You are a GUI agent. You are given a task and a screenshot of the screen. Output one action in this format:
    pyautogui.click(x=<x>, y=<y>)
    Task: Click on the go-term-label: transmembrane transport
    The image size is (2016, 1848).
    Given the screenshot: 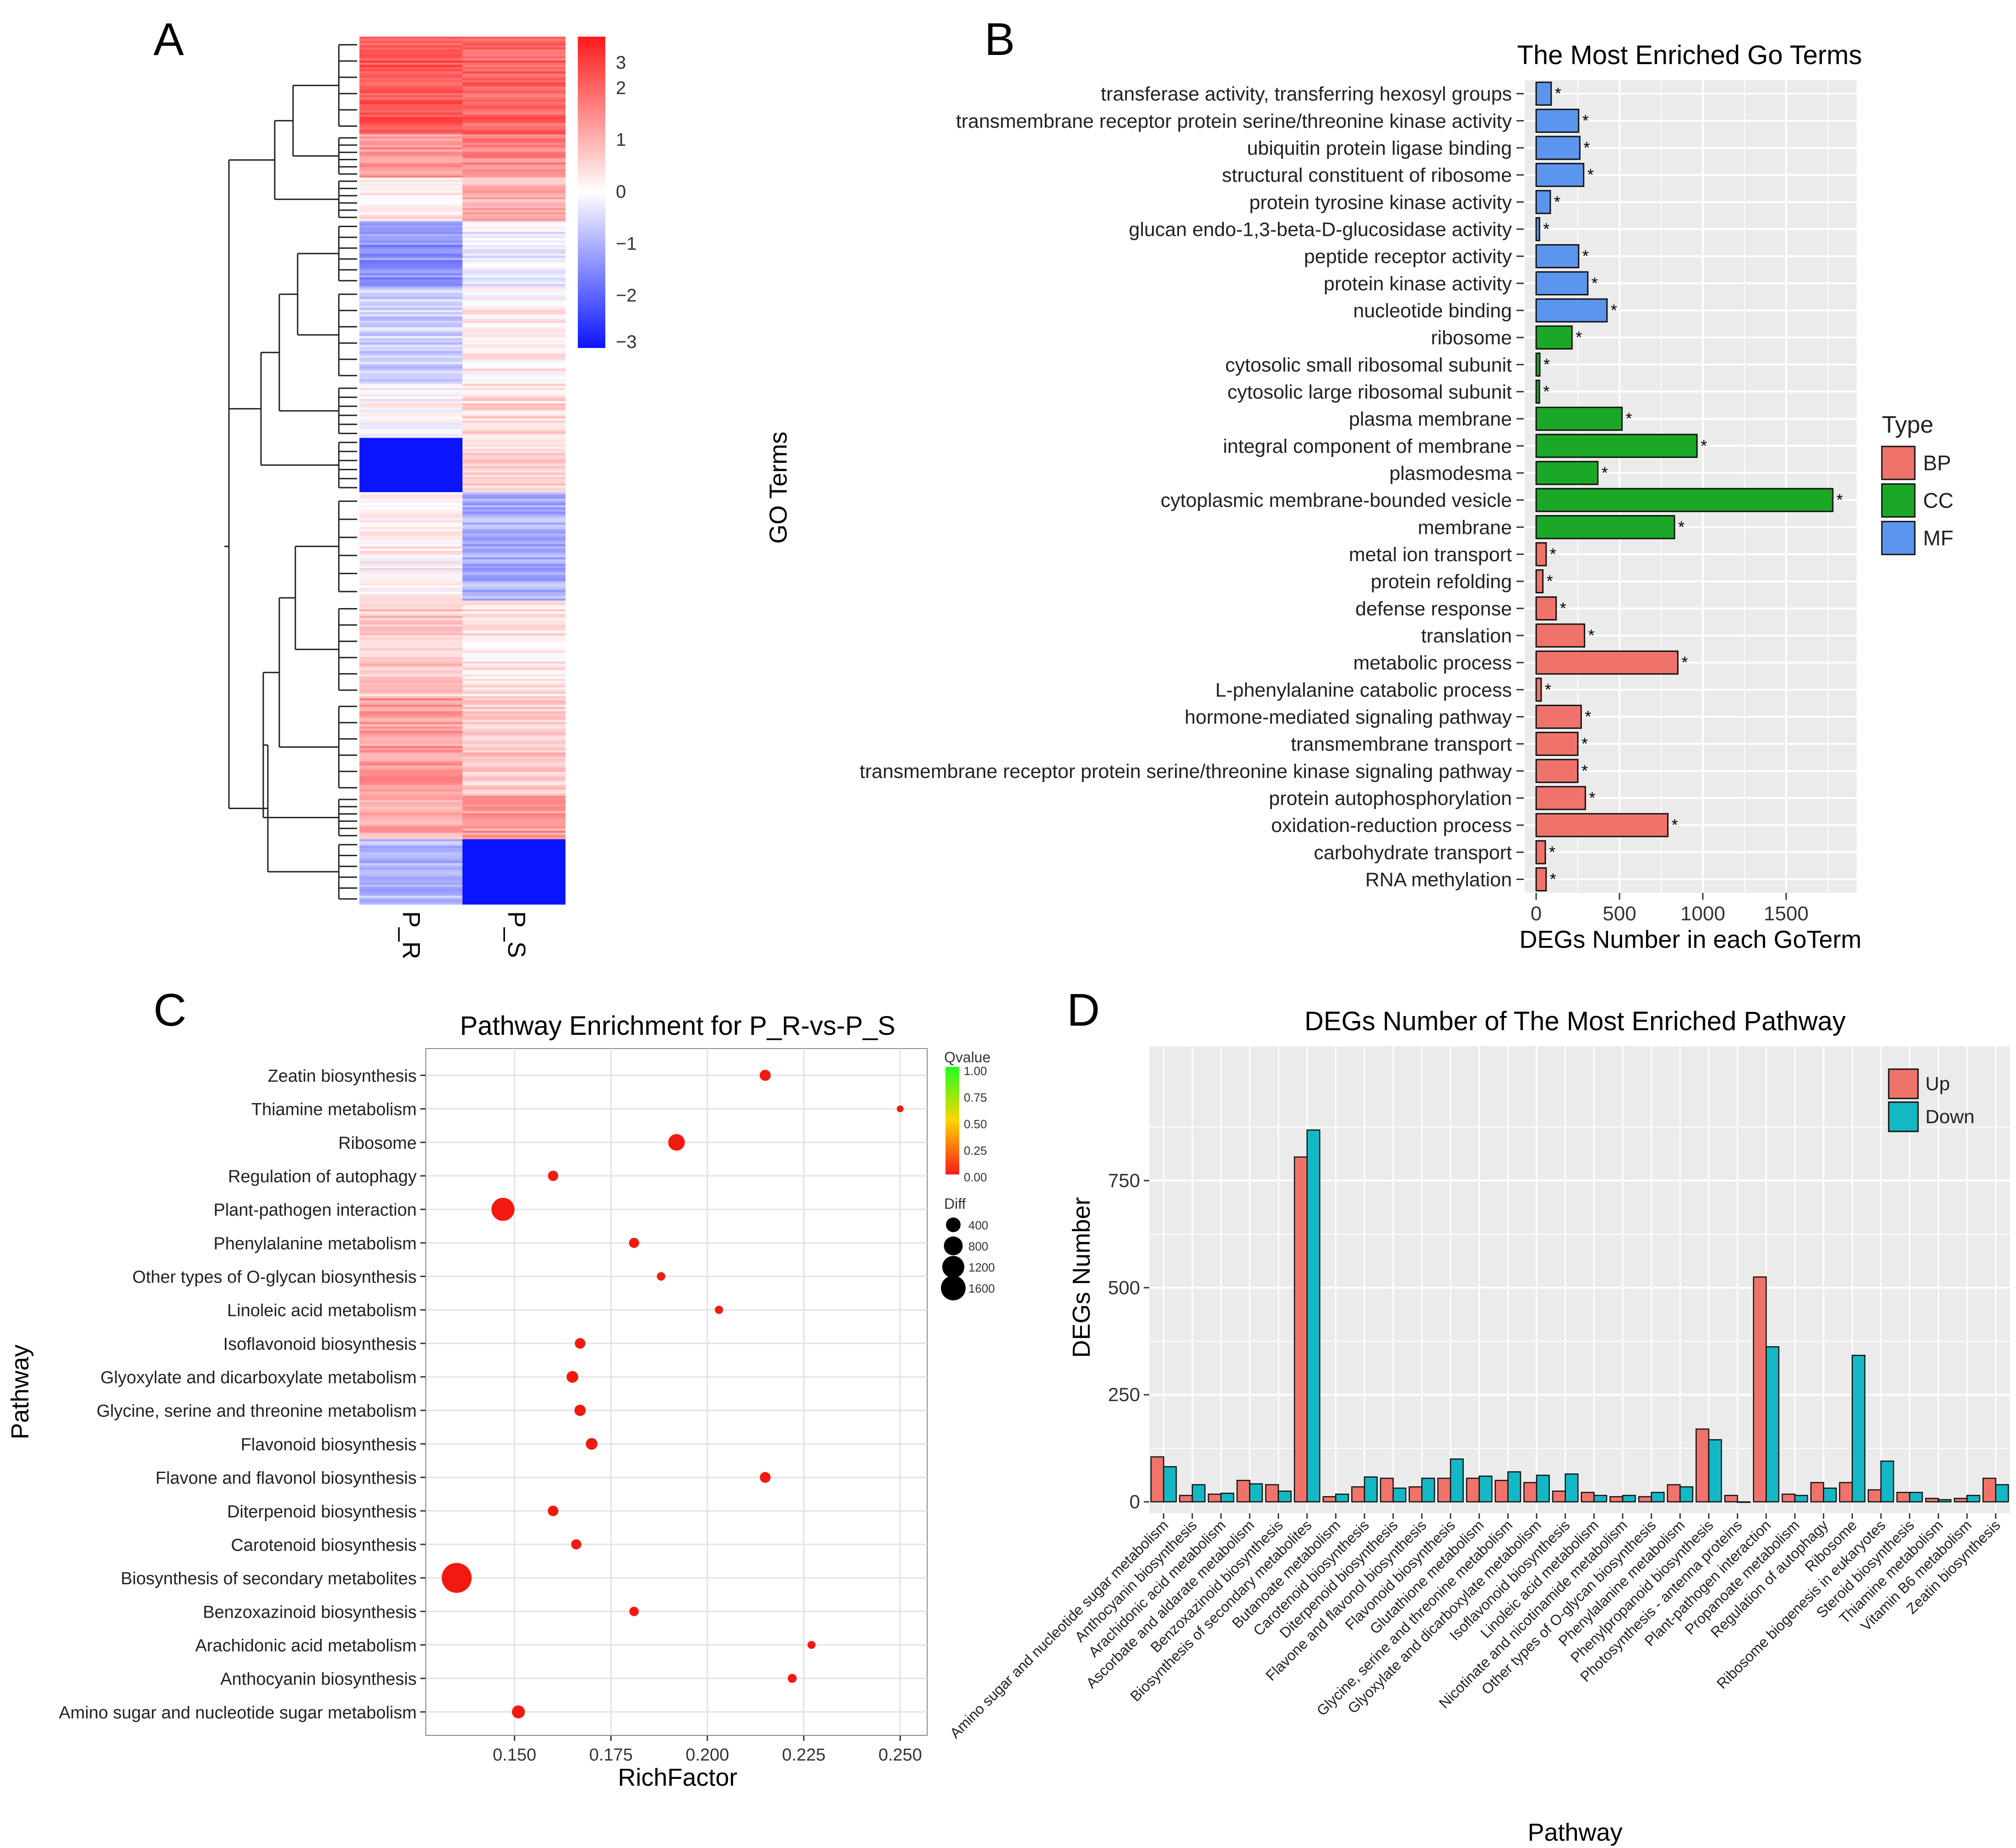 What is the action you would take?
    pyautogui.click(x=1401, y=745)
    